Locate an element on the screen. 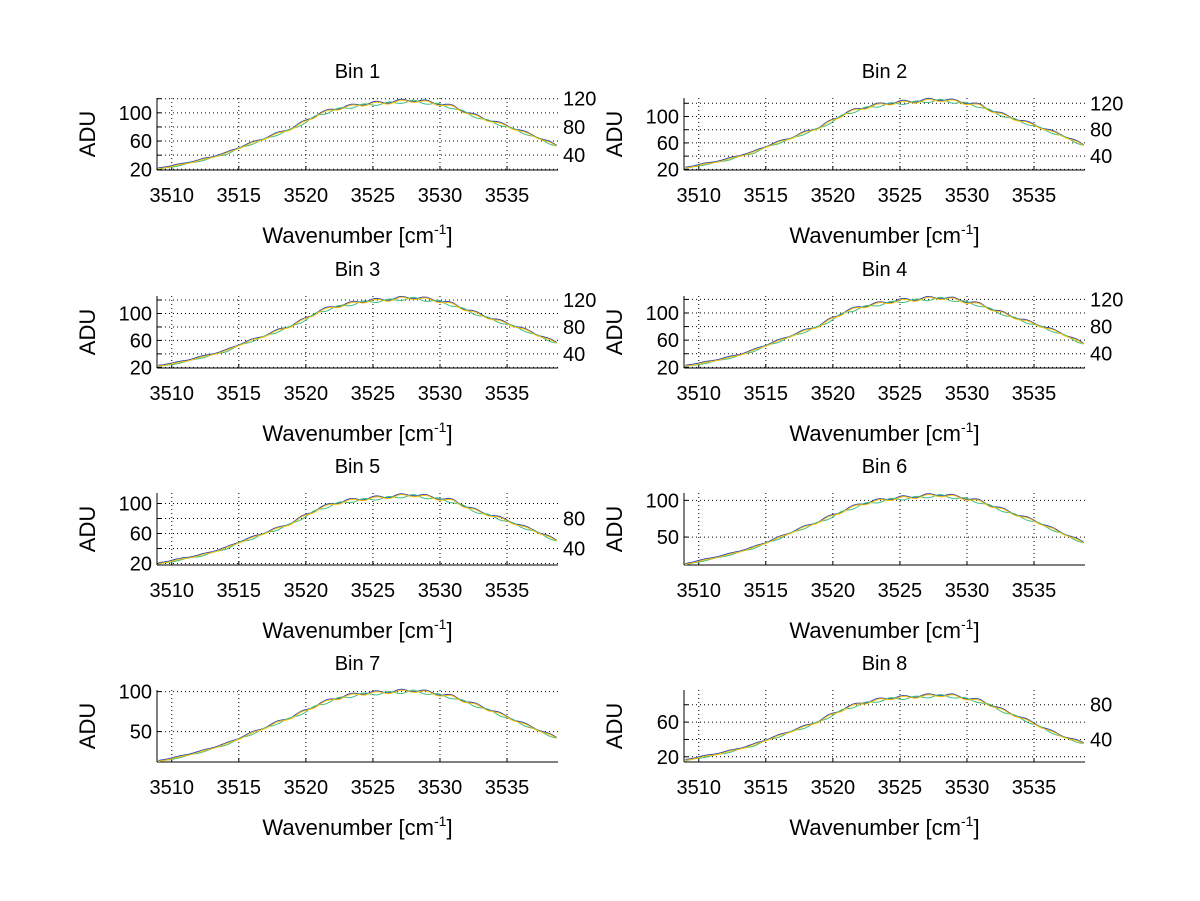 The image size is (1200, 901). subplot-title: Bin 1 is located at coordinates (358, 72).